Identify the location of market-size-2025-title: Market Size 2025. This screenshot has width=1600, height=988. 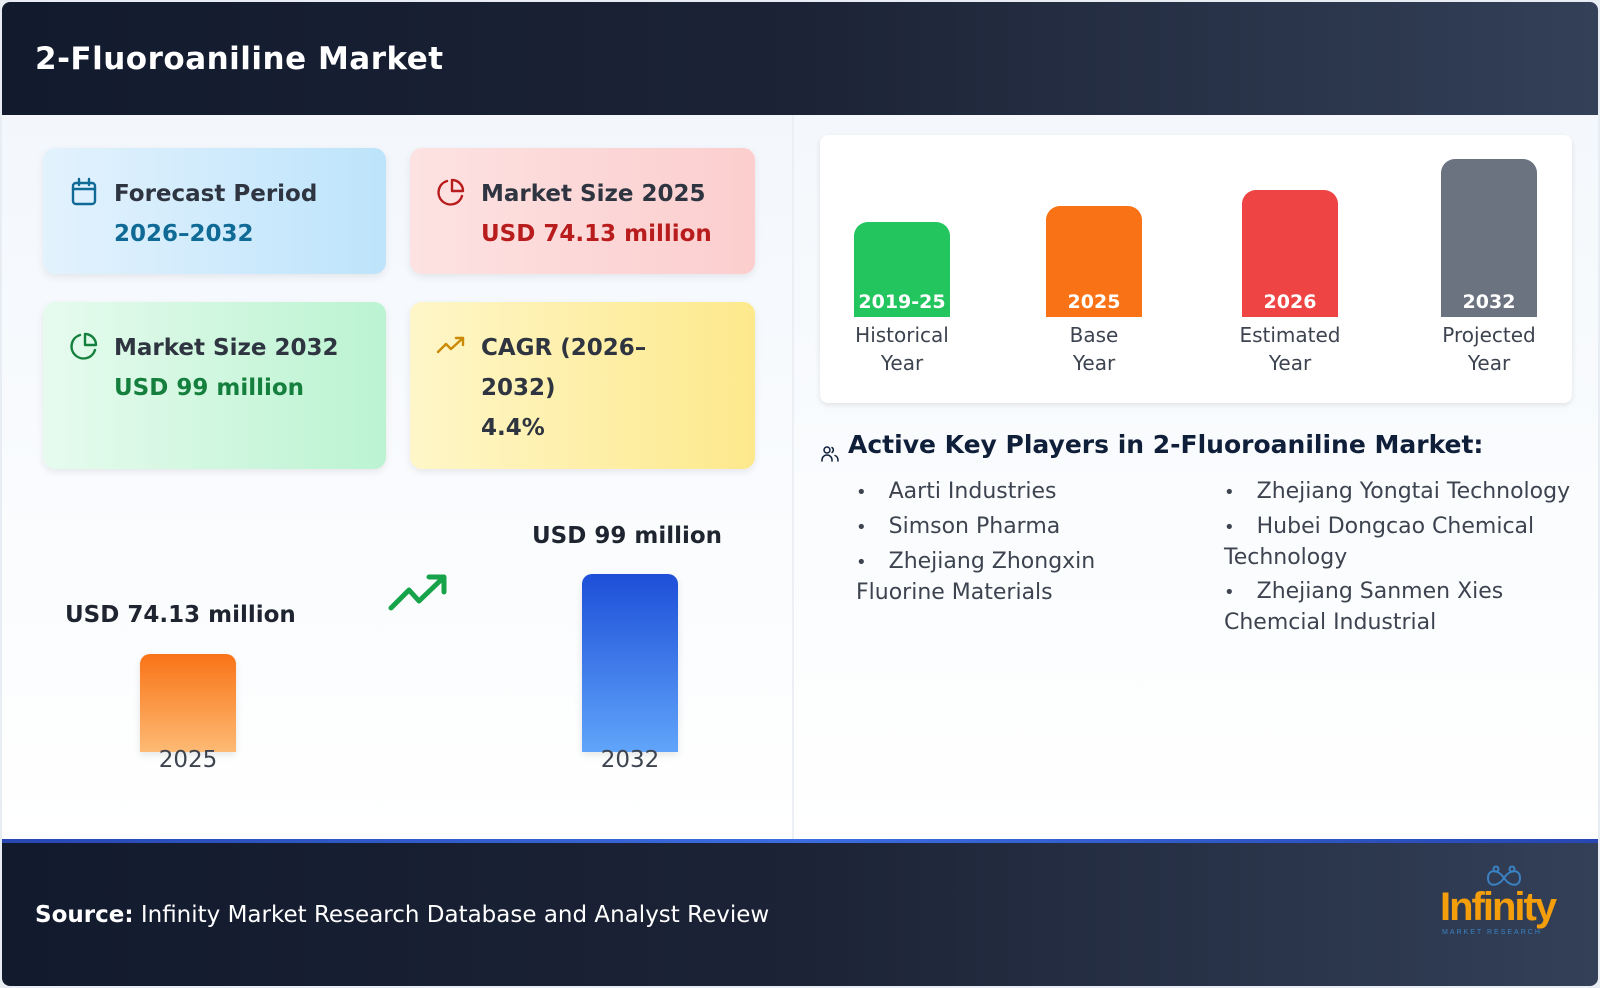
(593, 194).